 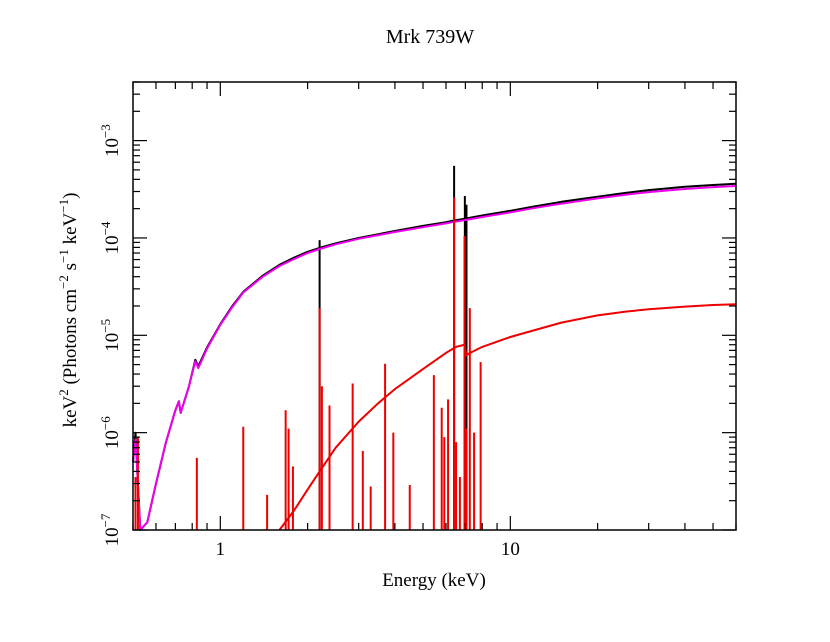 I want to click on y-axis-label: keV2 (Photons cm−2 s−1 keV−1), so click(x=68, y=310).